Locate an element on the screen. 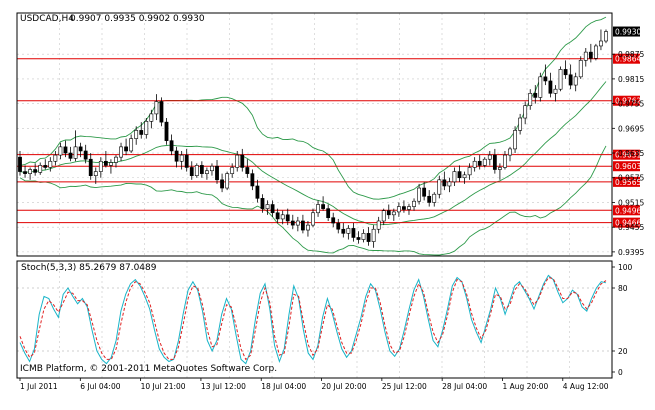 The width and height of the screenshot is (655, 410). price-tick-label: 0.9755 is located at coordinates (631, 104).